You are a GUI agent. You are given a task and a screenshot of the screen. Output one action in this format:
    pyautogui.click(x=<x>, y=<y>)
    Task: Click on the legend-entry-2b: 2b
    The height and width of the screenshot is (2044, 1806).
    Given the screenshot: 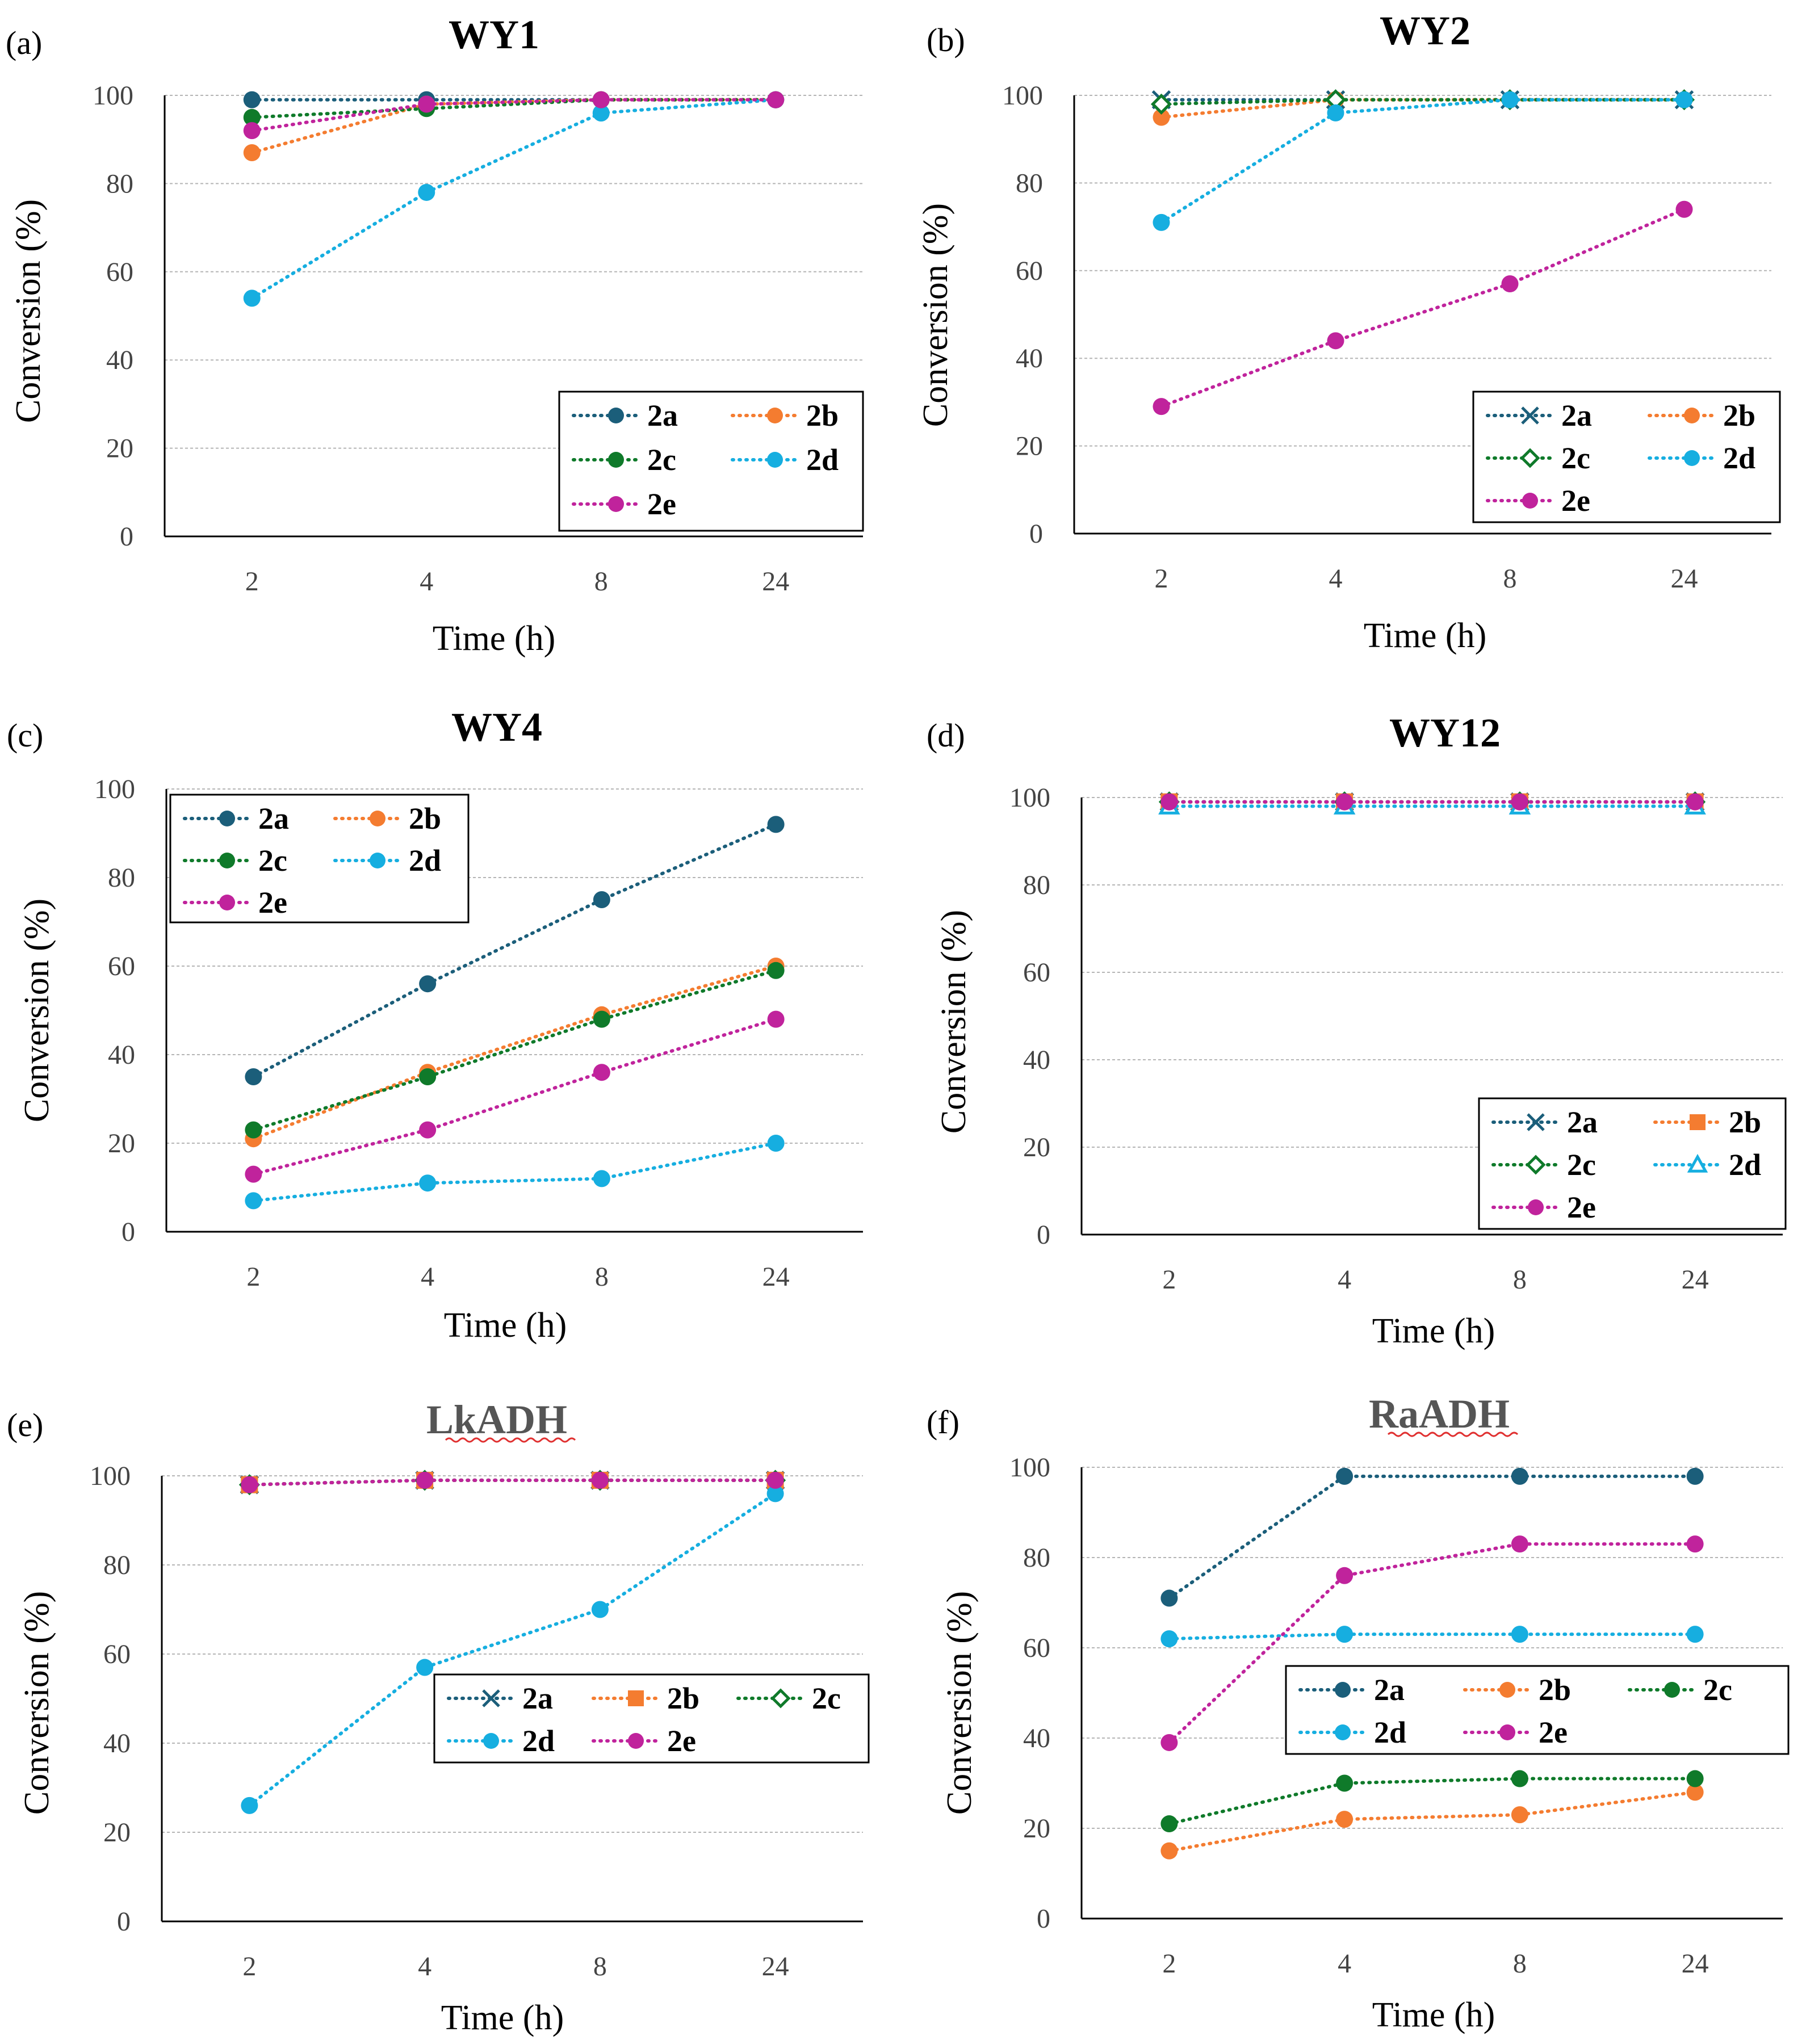 What is the action you would take?
    pyautogui.click(x=1517, y=1690)
    